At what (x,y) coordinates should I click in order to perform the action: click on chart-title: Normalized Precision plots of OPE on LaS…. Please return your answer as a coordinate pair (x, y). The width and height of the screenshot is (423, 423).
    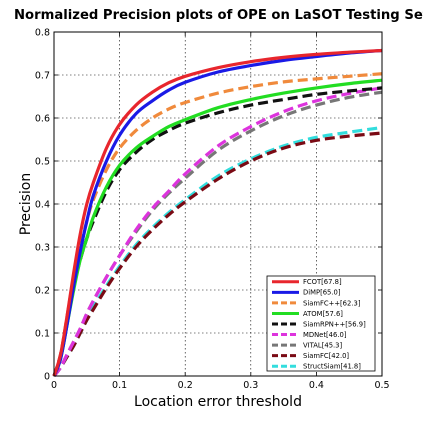
    Looking at the image, I should click on (218, 15).